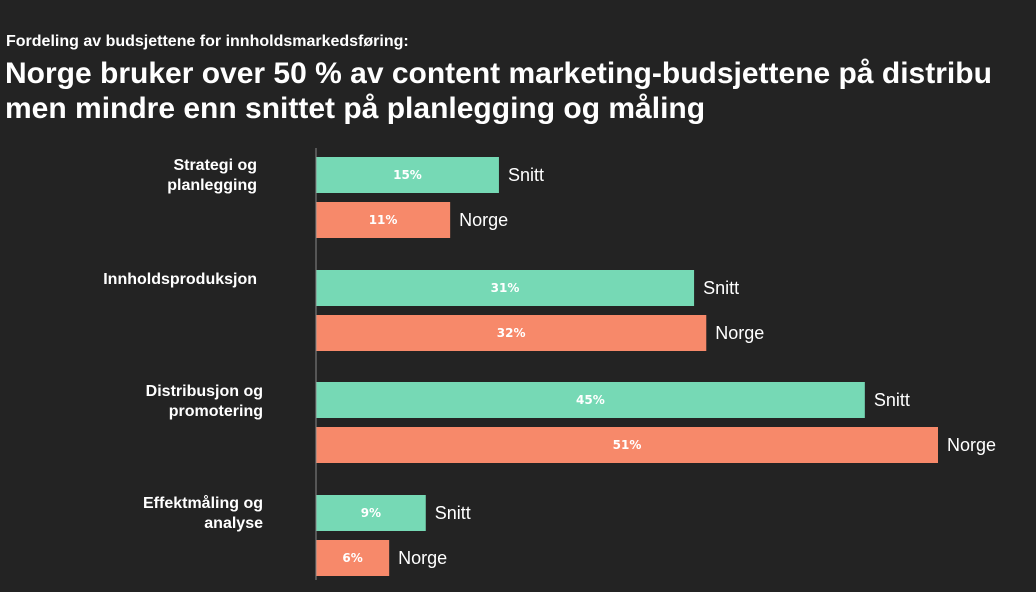 The height and width of the screenshot is (592, 1036). What do you see at coordinates (721, 288) in the screenshot?
I see `series-label-snitt-1: Snitt` at bounding box center [721, 288].